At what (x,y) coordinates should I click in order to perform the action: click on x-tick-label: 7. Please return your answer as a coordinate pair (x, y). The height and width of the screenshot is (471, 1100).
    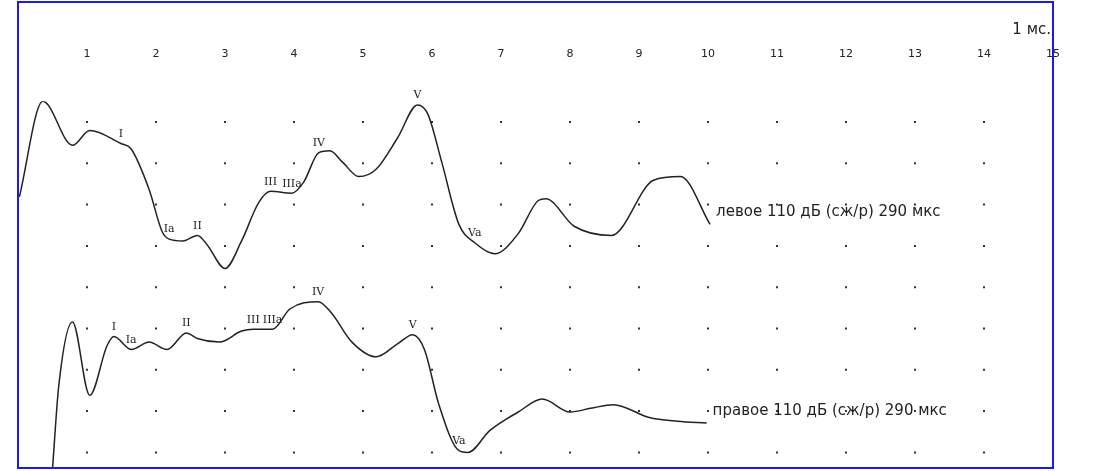
    Looking at the image, I should click on (501, 54).